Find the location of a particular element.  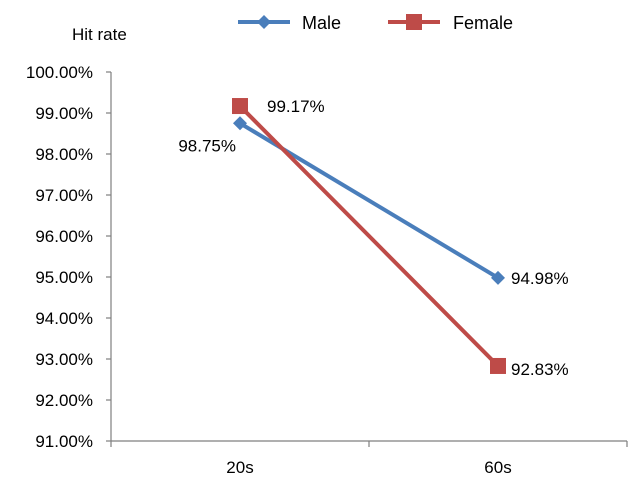

legend-marker-female is located at coordinates (414, 22).